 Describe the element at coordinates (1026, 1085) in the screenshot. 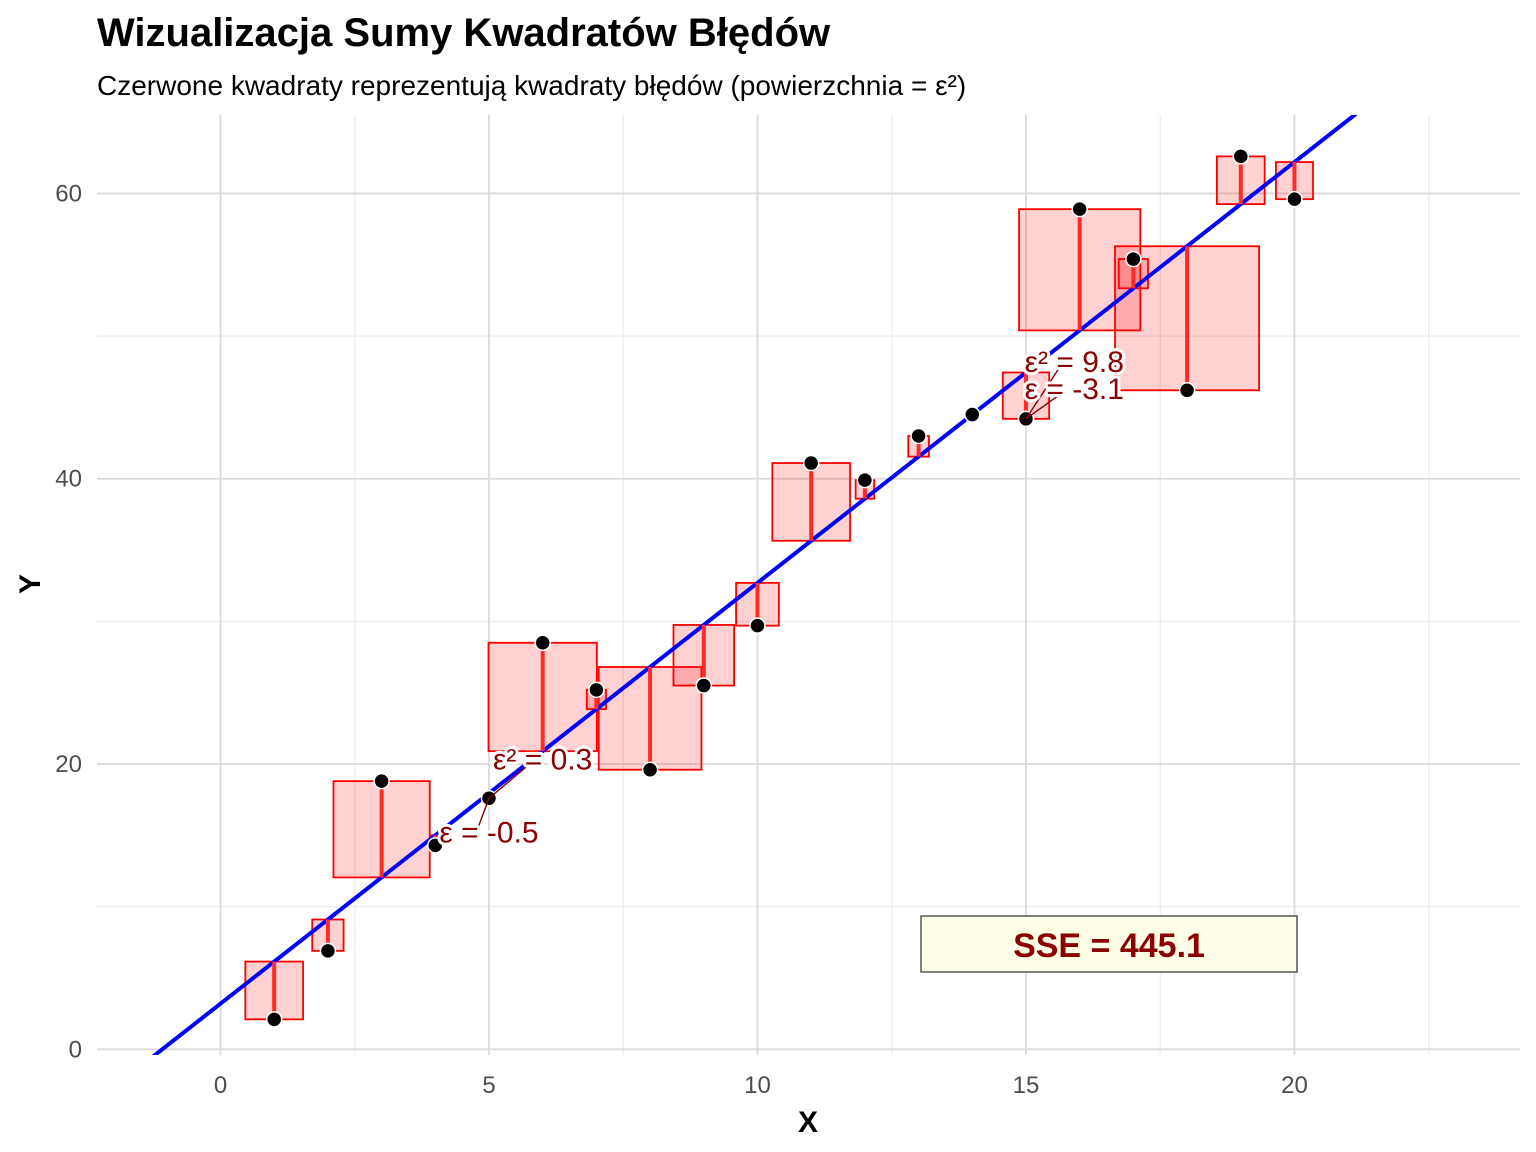

I see `x-tick-label: 15` at that location.